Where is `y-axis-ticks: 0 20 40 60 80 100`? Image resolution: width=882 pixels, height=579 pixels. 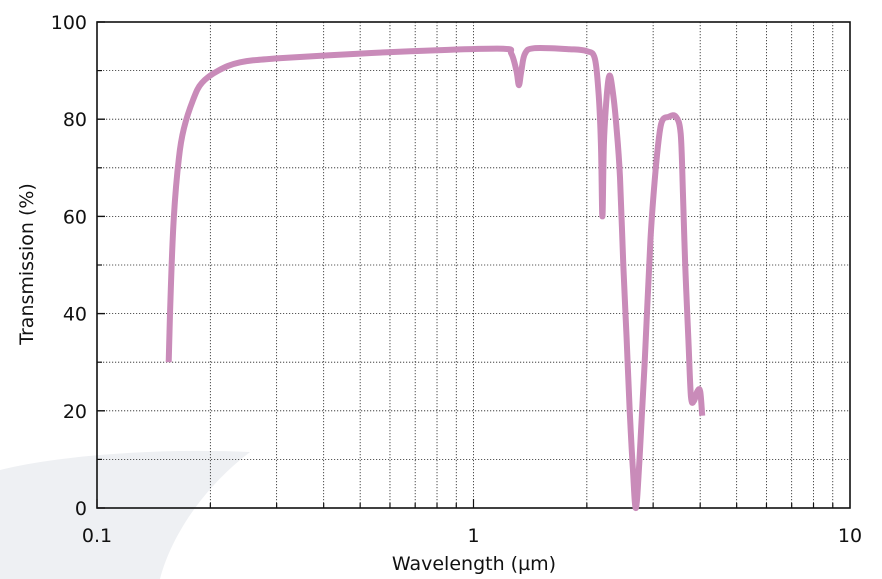
y-axis-ticks: 0 20 40 60 80 100 is located at coordinates (78, 266).